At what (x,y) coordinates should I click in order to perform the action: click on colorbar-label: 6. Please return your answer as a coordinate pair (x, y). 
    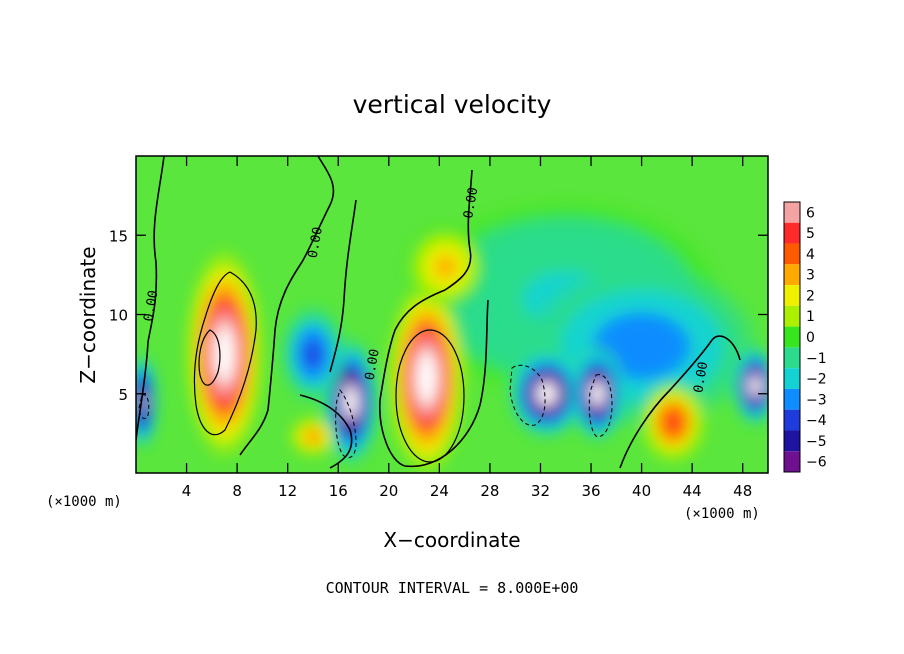
    Looking at the image, I should click on (810, 213).